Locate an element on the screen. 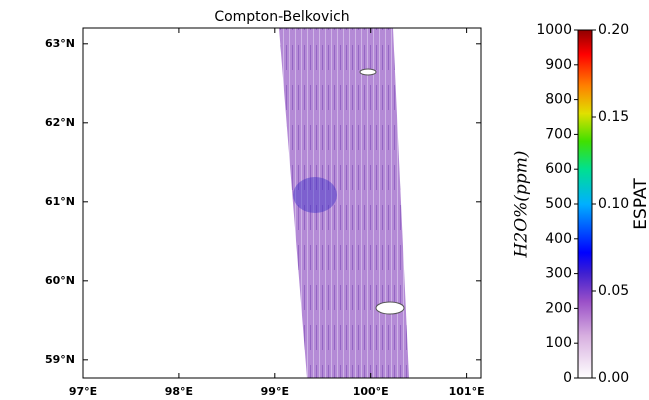 Image resolution: width=649 pixels, height=400 pixels. x-tick-label: 101°E is located at coordinates (467, 391).